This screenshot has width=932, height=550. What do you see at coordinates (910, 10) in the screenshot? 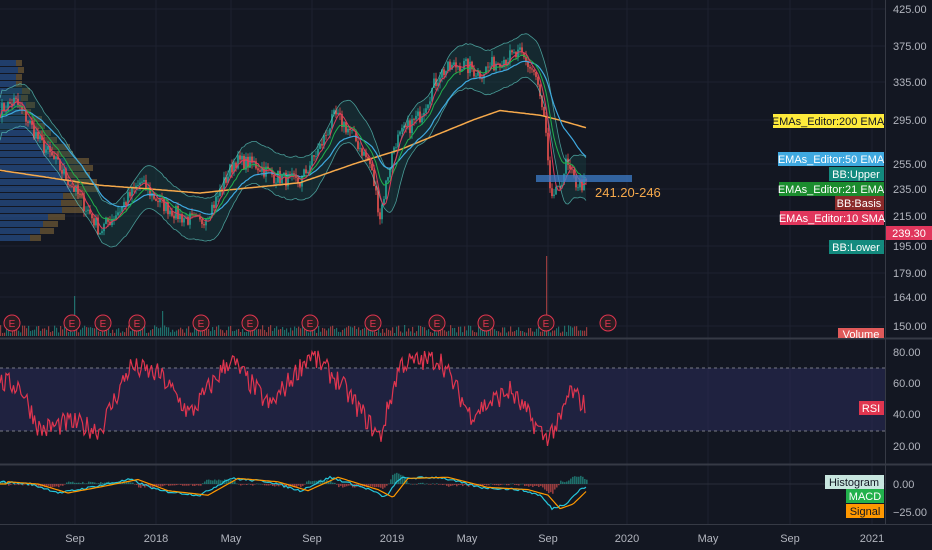
I see `price-tick-label: 425.00` at bounding box center [910, 10].